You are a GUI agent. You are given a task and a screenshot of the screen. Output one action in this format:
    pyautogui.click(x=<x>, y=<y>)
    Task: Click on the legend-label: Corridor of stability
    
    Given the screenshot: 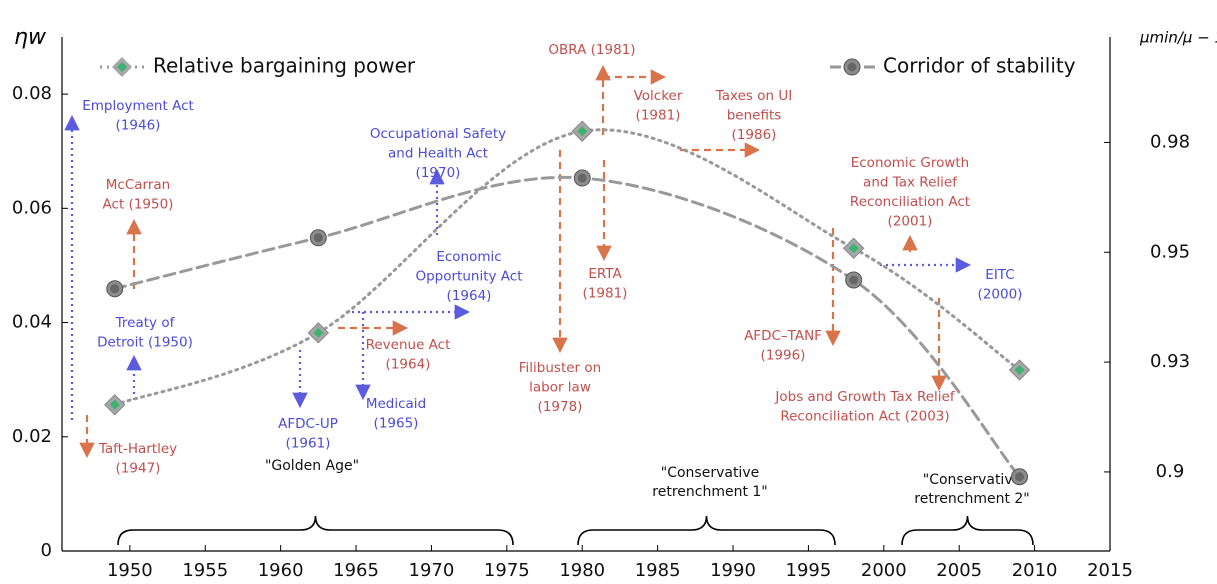 What is the action you would take?
    pyautogui.click(x=979, y=66)
    